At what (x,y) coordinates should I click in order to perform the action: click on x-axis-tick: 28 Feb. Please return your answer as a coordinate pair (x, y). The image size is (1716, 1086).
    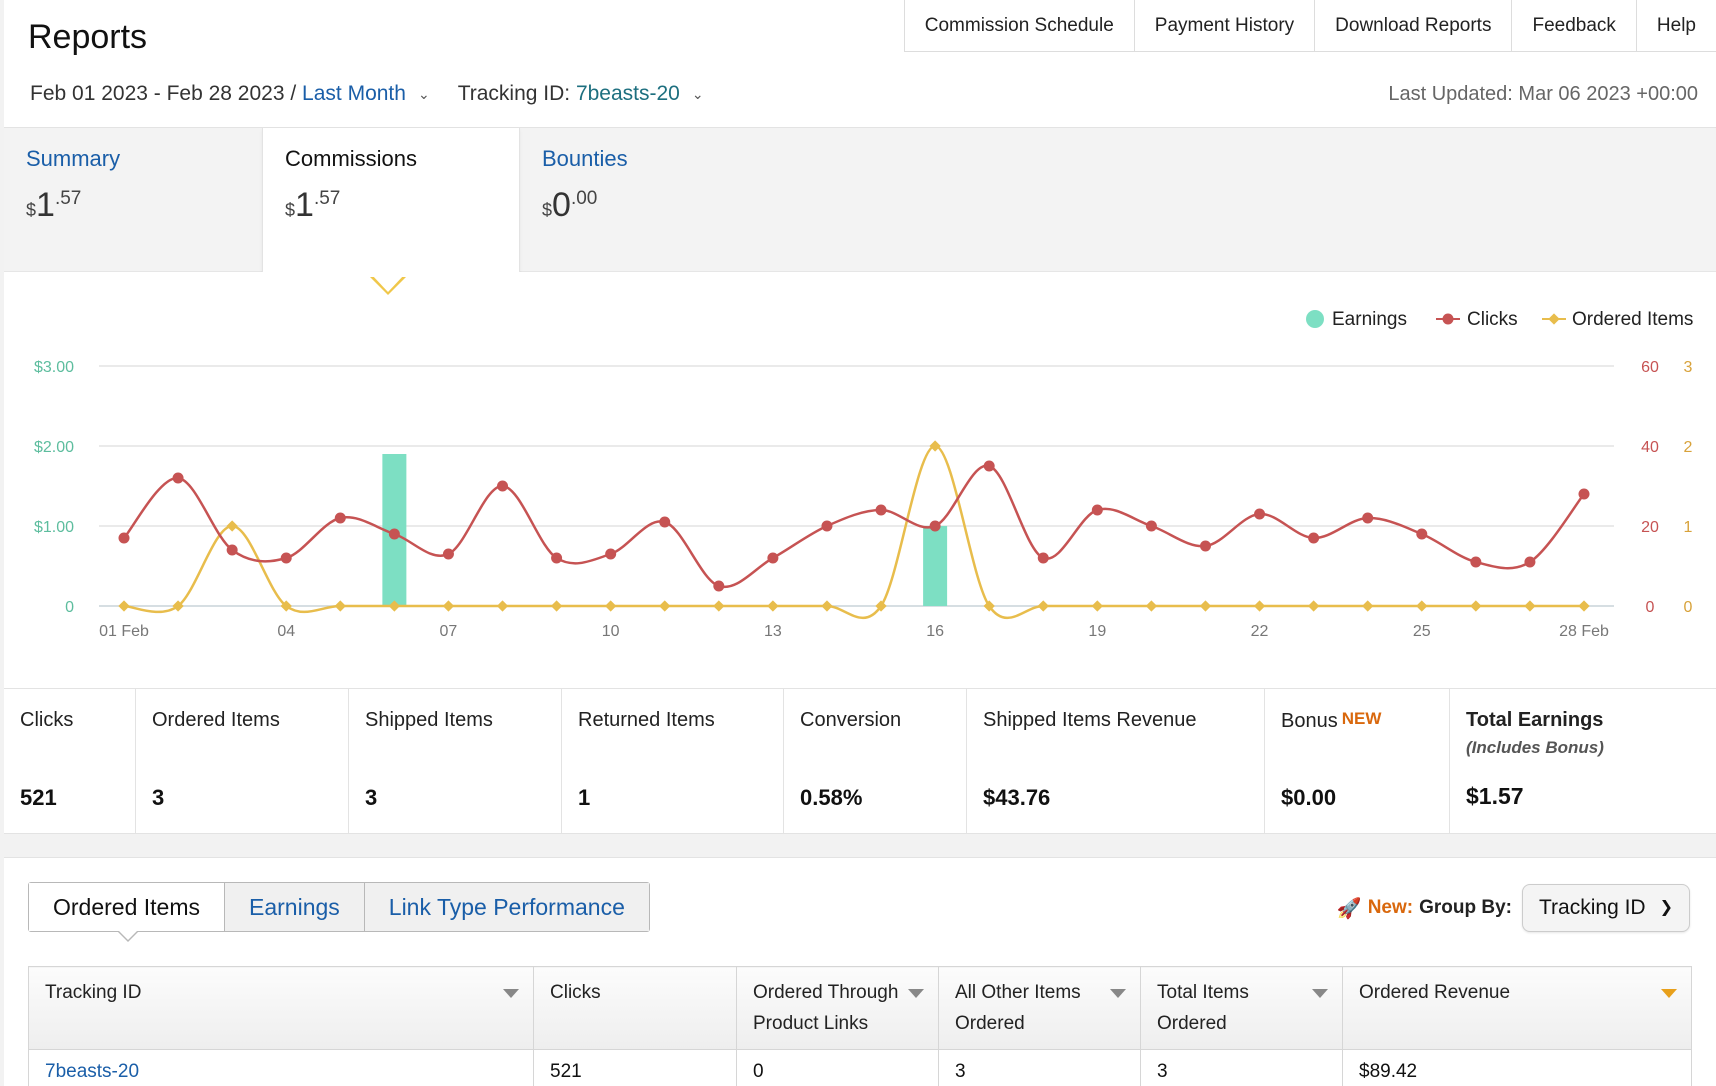
    Looking at the image, I should click on (1584, 631).